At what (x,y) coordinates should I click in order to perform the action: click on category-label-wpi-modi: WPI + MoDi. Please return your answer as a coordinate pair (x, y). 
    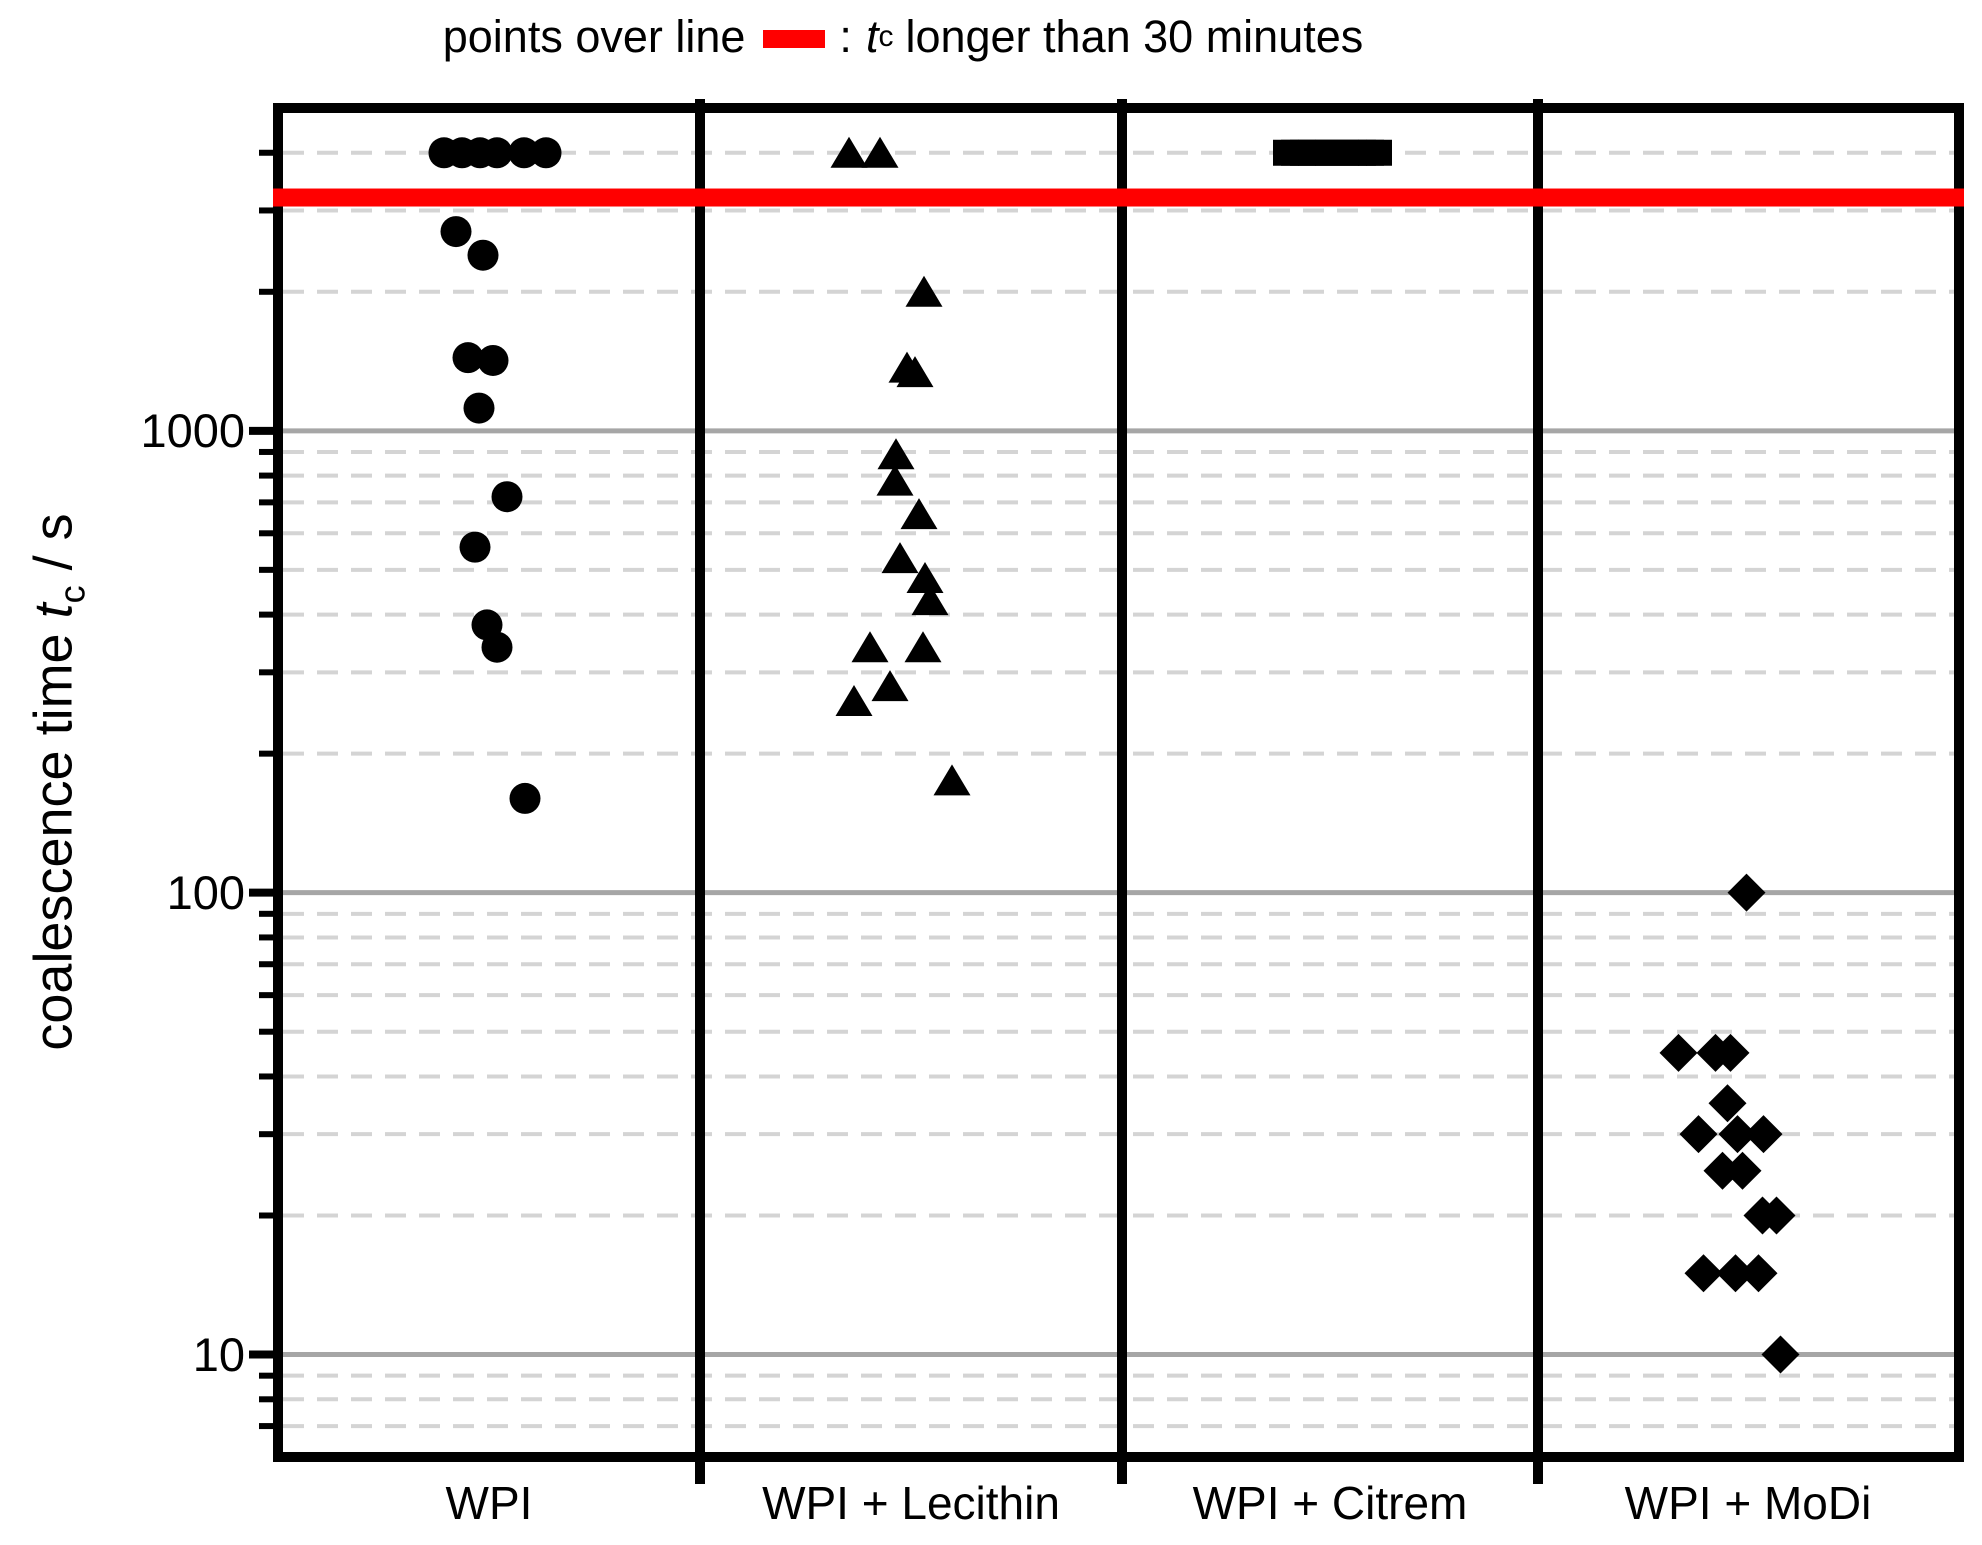
    Looking at the image, I should click on (1748, 1503).